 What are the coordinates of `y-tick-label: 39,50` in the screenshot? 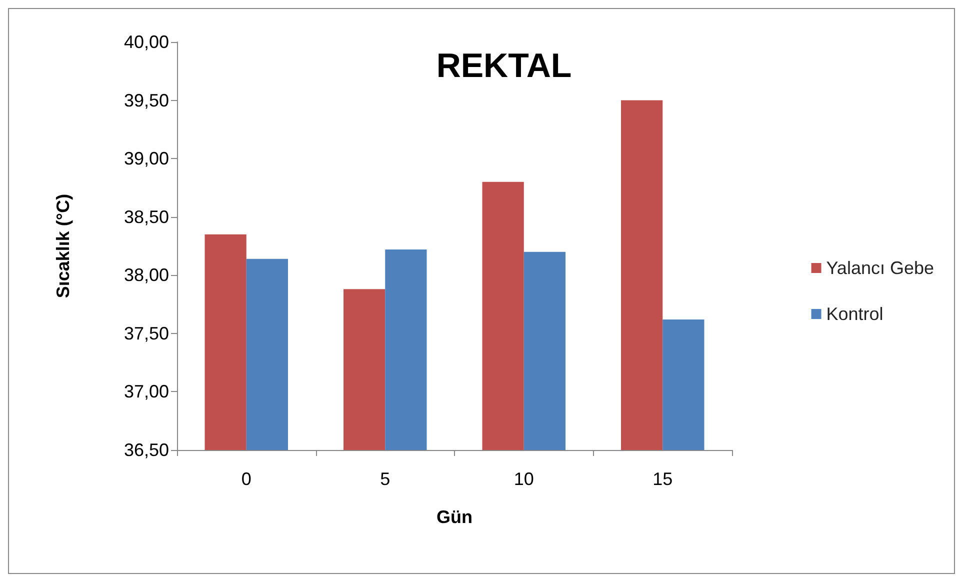 It's located at (146, 100).